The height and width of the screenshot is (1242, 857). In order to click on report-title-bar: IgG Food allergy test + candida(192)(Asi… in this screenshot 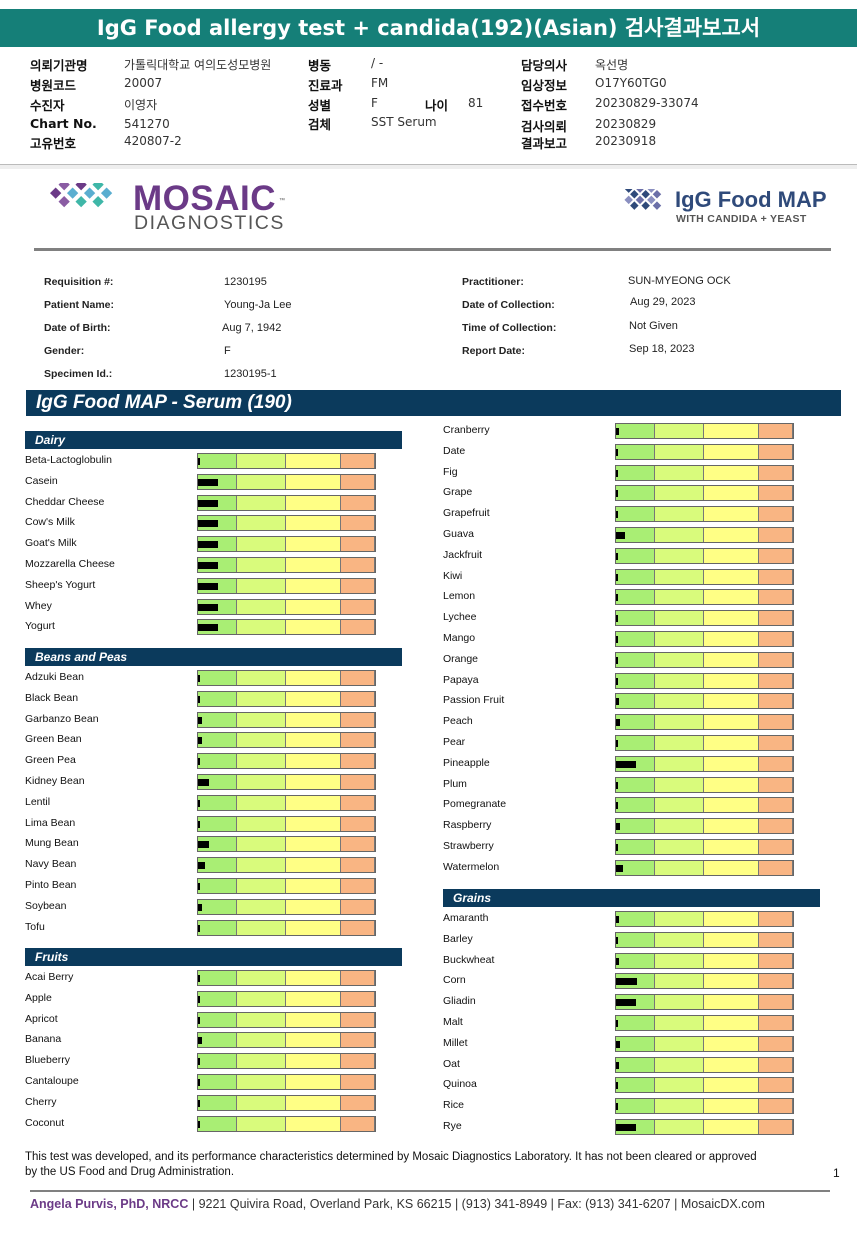, I will do `click(428, 28)`.